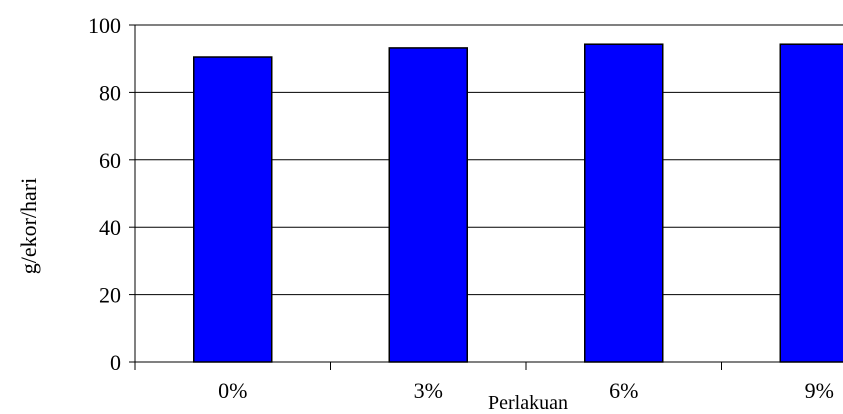 The width and height of the screenshot is (843, 414). Describe the element at coordinates (110, 92) in the screenshot. I see `y-tick-label: 80` at that location.